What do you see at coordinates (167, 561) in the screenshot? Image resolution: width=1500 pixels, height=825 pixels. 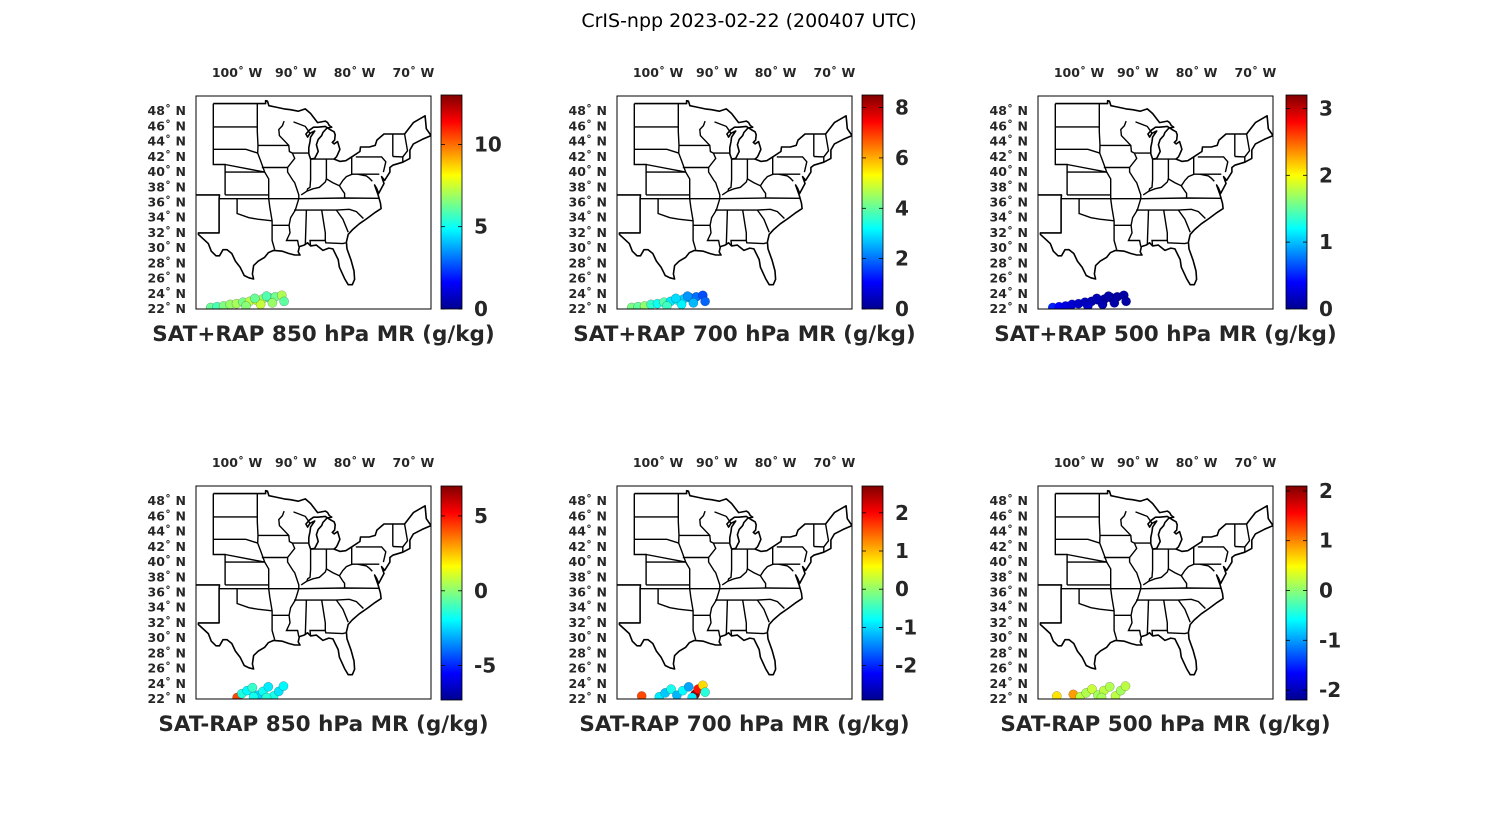 I see `lat-tick-label: 40˚ N` at bounding box center [167, 561].